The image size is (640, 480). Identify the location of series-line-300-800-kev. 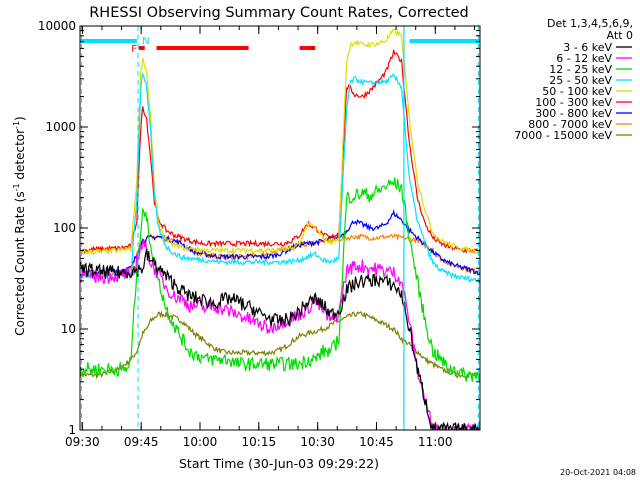
(280, 242).